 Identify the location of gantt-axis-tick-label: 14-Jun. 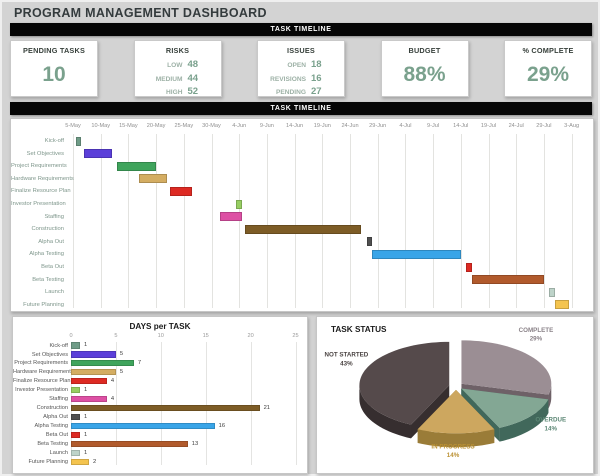
(295, 126).